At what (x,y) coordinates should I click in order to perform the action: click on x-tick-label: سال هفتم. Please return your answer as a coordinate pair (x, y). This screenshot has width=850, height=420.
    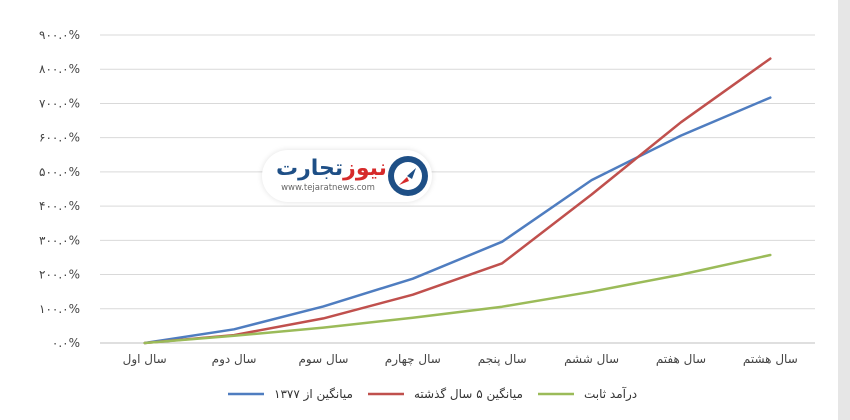
    Looking at the image, I should click on (681, 359).